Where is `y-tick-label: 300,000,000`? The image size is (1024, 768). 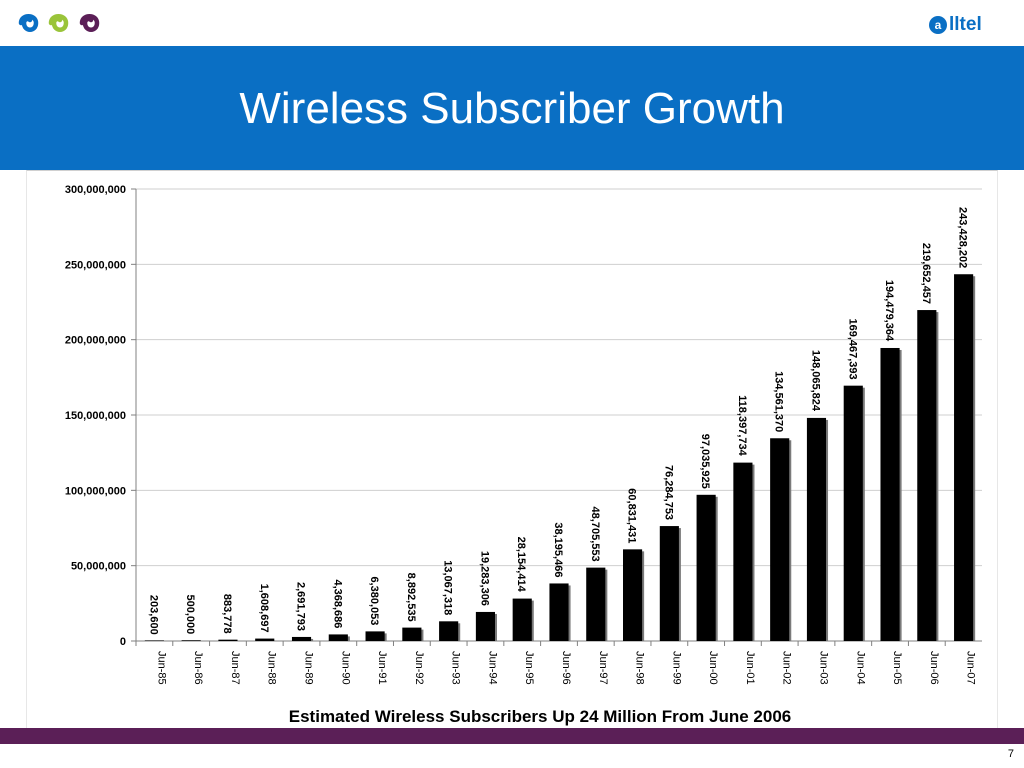
y-tick-label: 300,000,000 is located at coordinates (95, 190).